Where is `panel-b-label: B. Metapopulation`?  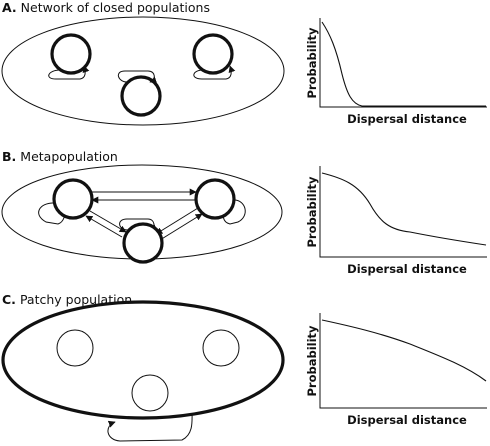 panel-b-label: B. Metapopulation is located at coordinates (60, 156).